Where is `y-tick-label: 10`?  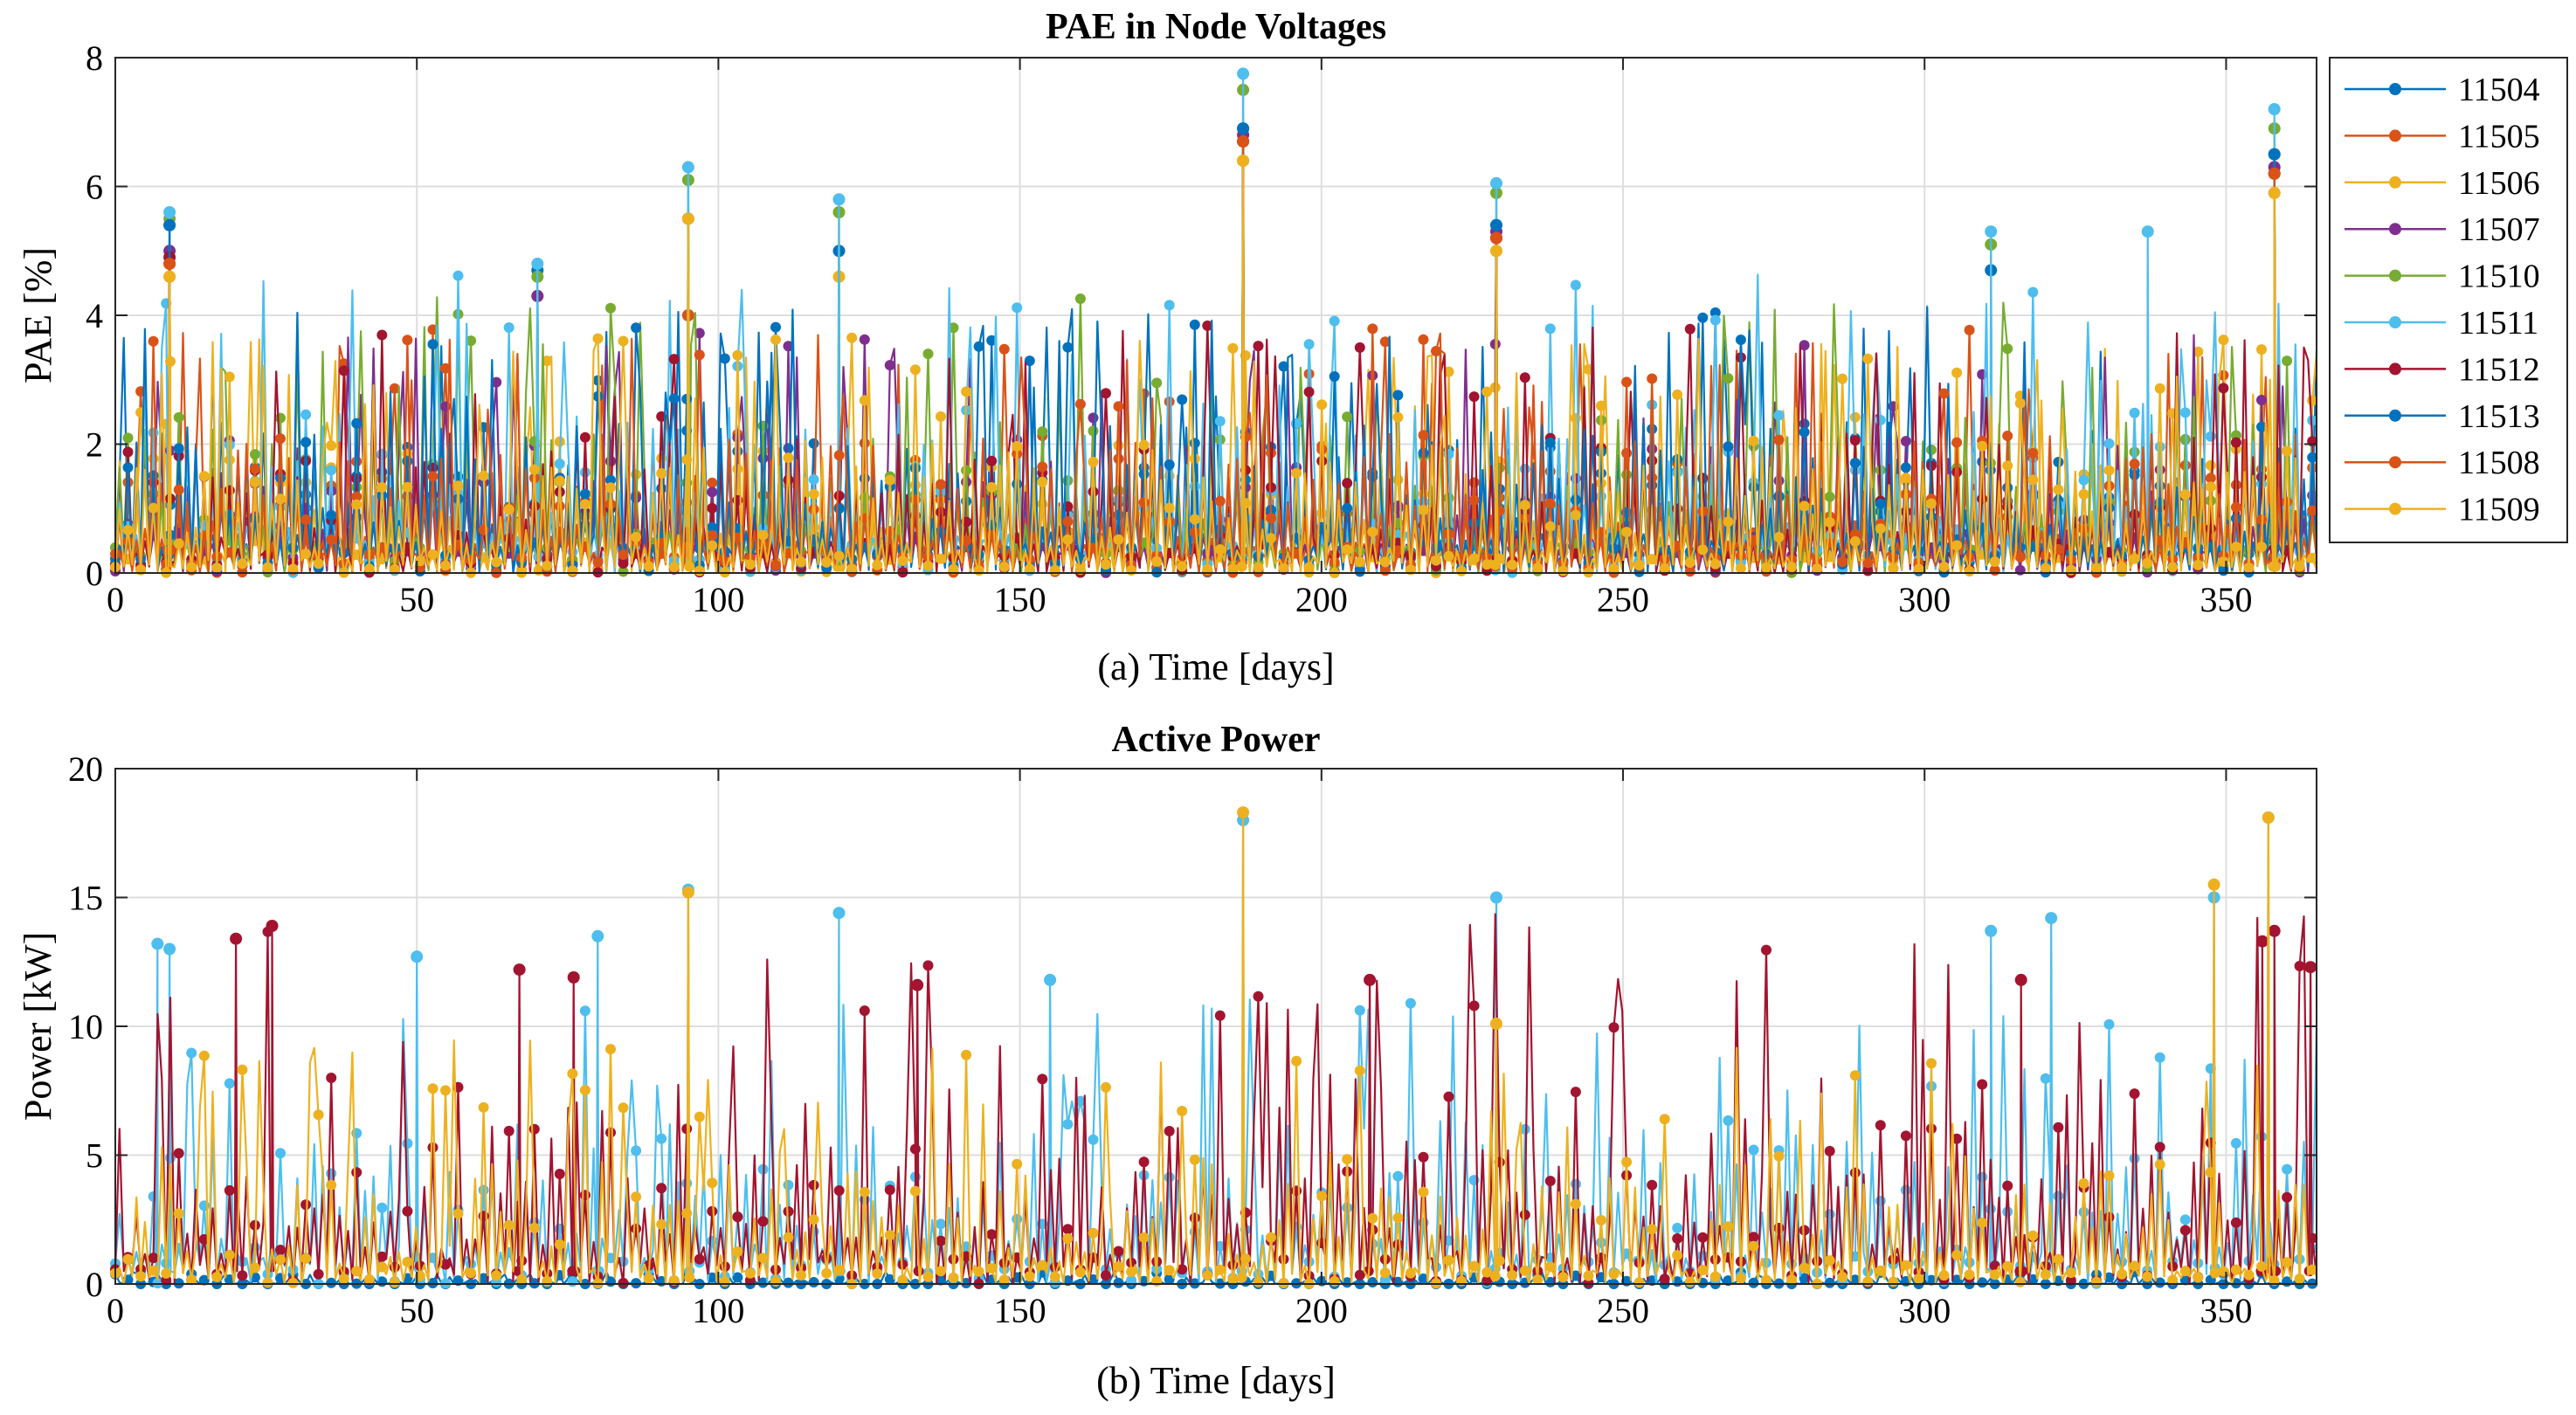
y-tick-label: 10 is located at coordinates (85, 1026).